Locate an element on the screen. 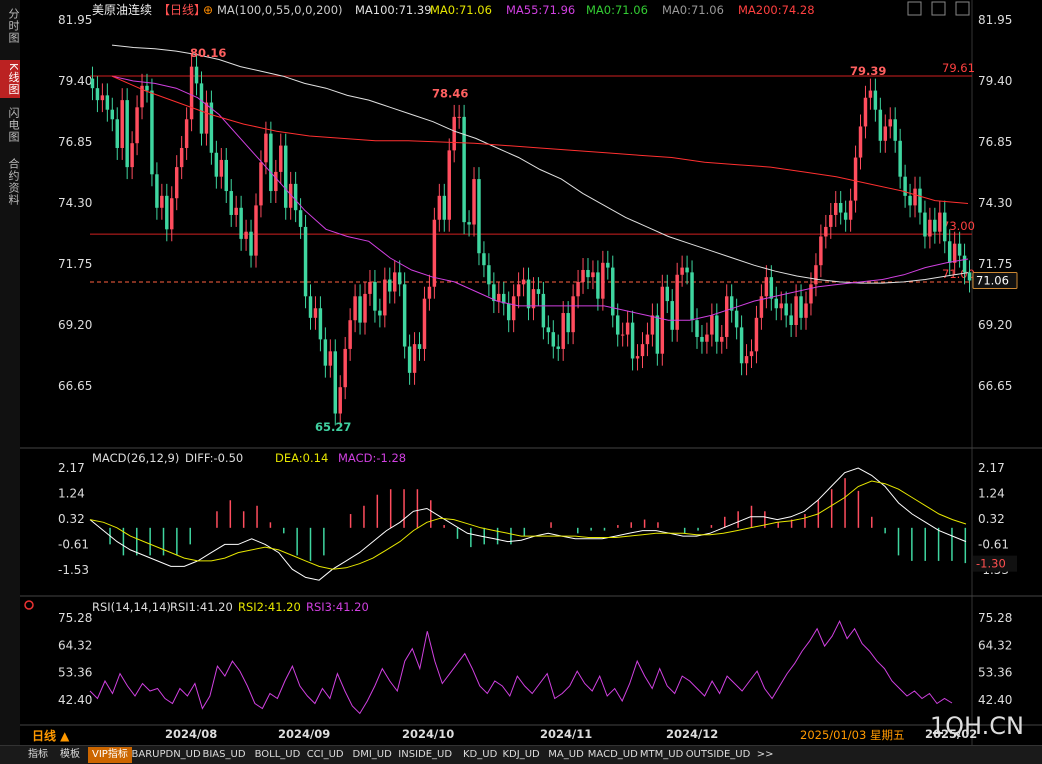 This screenshot has height=764, width=1042. indicator-tab-ma-ud: MA_UD is located at coordinates (566, 754).